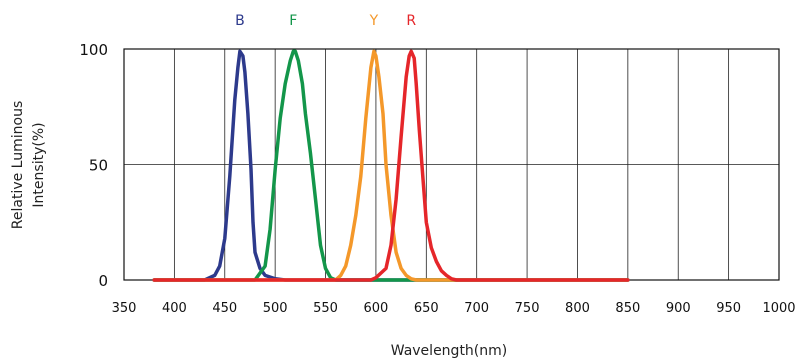 The image size is (799, 362). What do you see at coordinates (293, 21) in the screenshot?
I see `series-tag-f: F` at bounding box center [293, 21].